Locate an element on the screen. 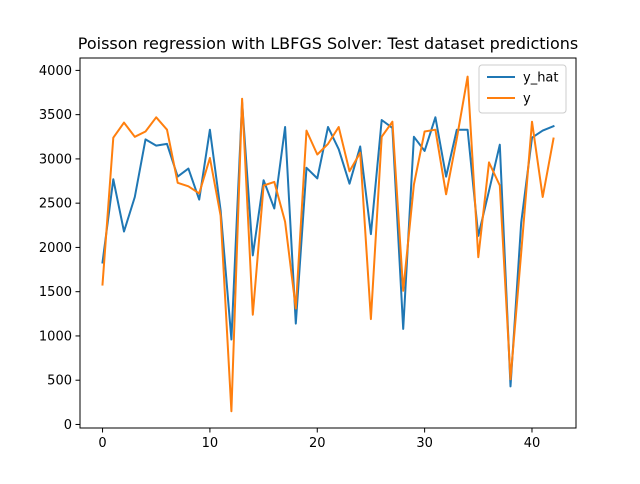 The width and height of the screenshot is (640, 484). y-tick-label: 3000 is located at coordinates (55, 159).